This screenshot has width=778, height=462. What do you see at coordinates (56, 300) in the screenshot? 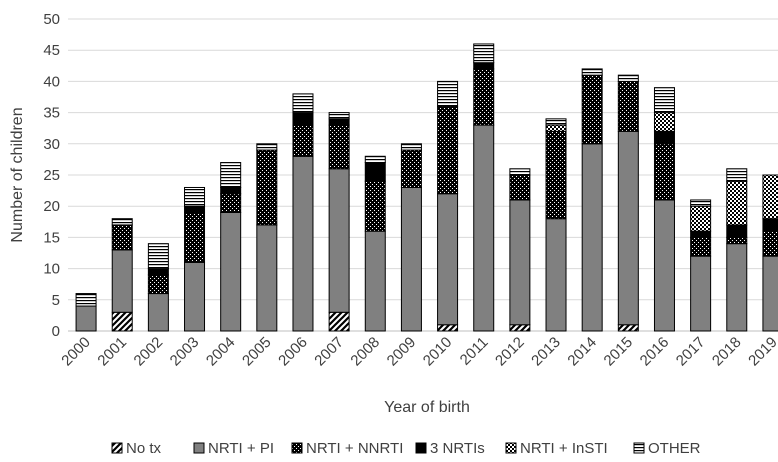
I see `y-tick-label: 5` at bounding box center [56, 300].